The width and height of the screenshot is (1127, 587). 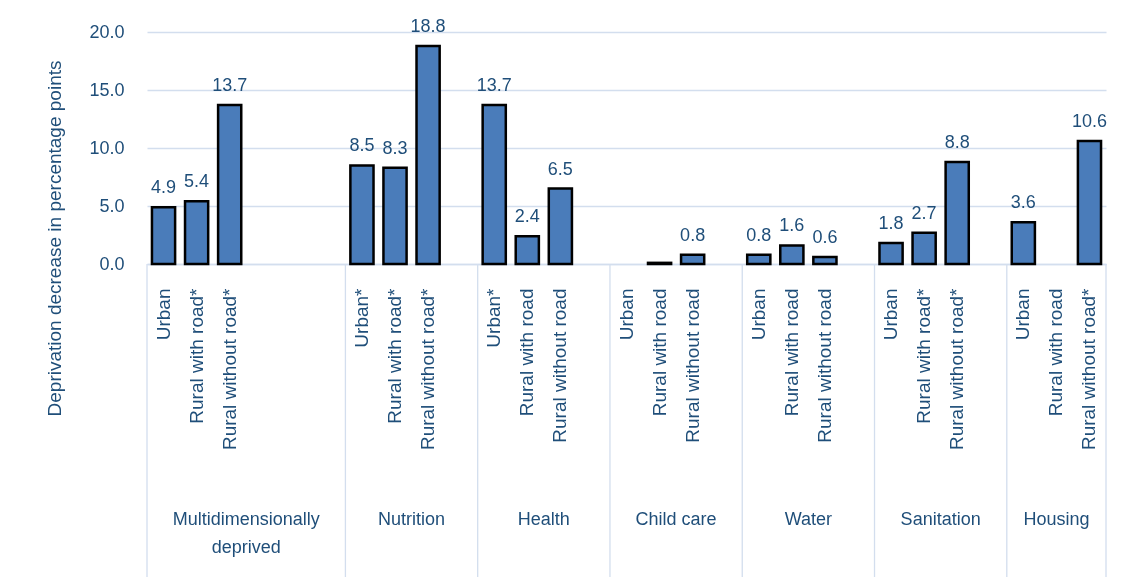 I want to click on data-label: 1.6, so click(x=792, y=225).